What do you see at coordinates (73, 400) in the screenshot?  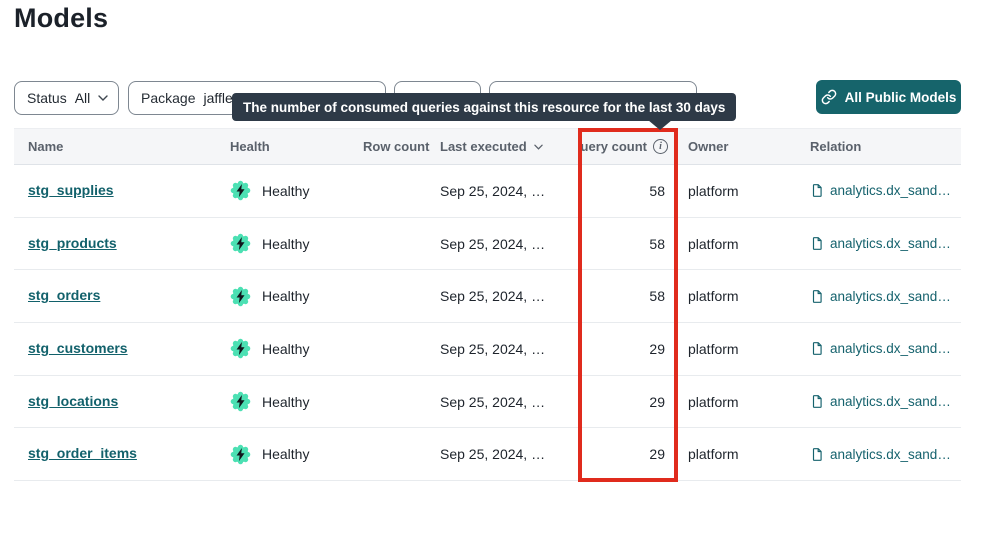 I see `model-name-link: stg_locations` at bounding box center [73, 400].